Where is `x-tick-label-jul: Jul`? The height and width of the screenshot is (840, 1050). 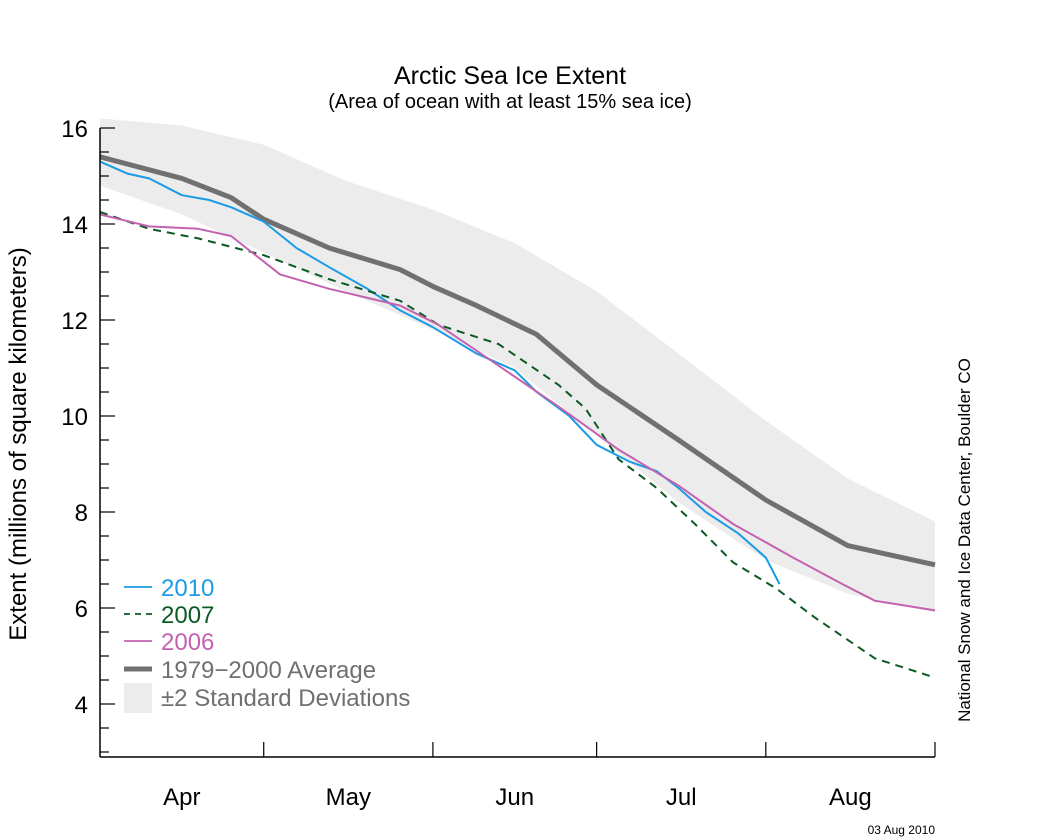 x-tick-label-jul: Jul is located at coordinates (681, 797).